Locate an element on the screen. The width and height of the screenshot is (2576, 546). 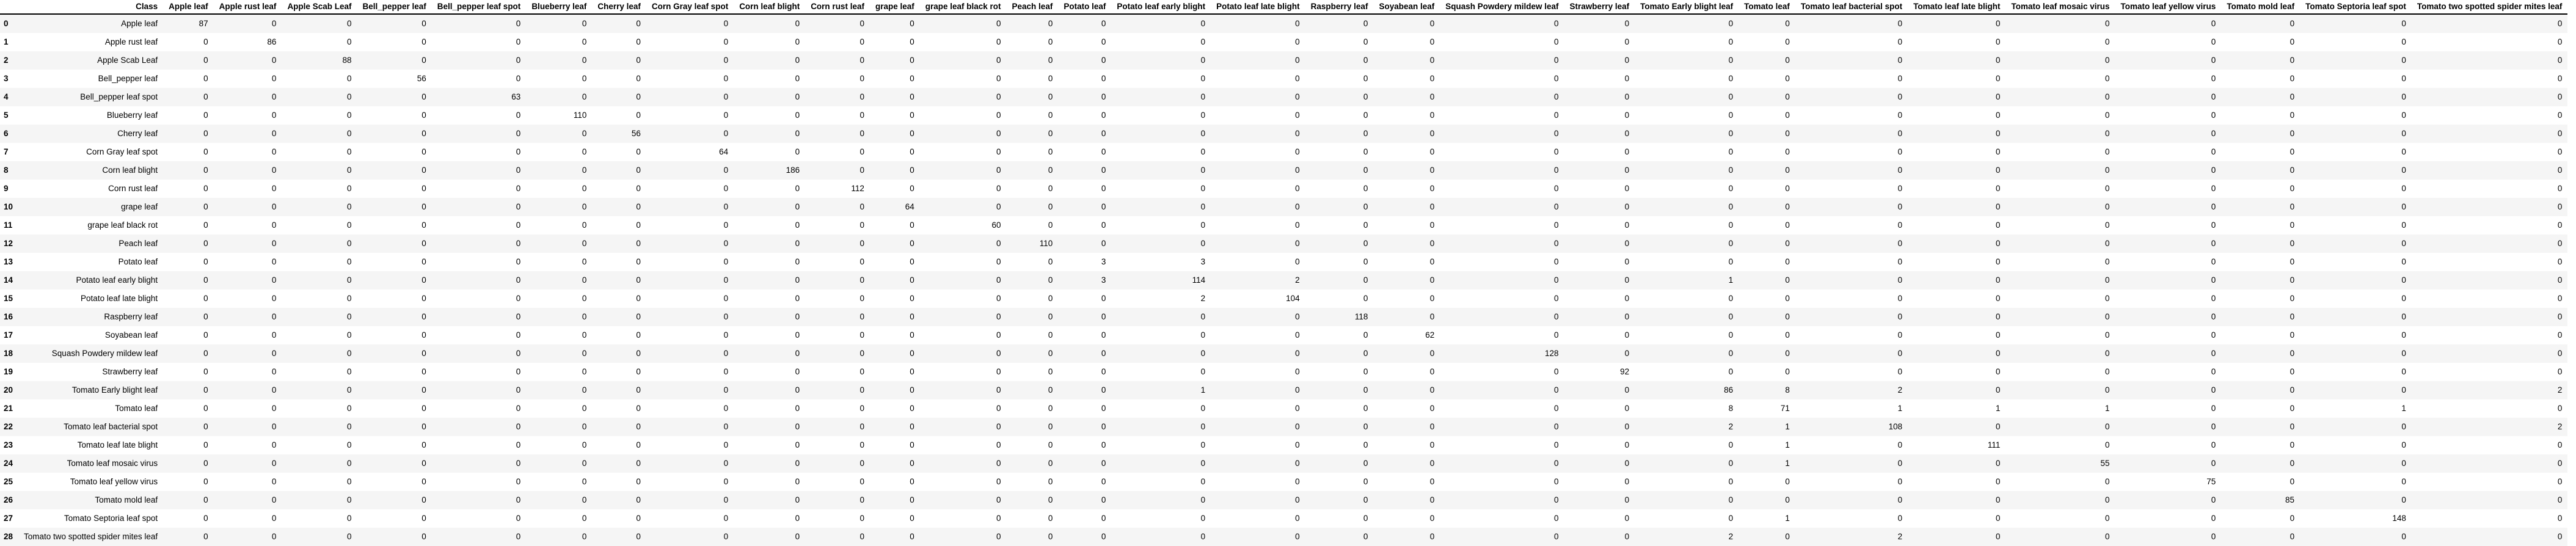
count-cell: 3 is located at coordinates (1103, 280).